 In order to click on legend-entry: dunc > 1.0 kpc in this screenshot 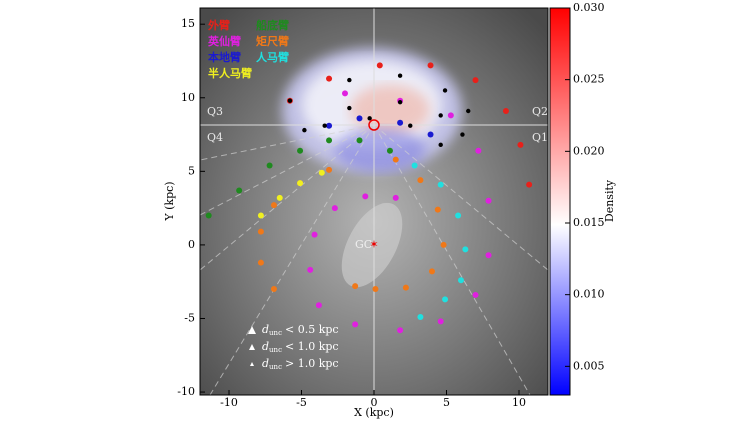, I will do `click(300, 364)`.